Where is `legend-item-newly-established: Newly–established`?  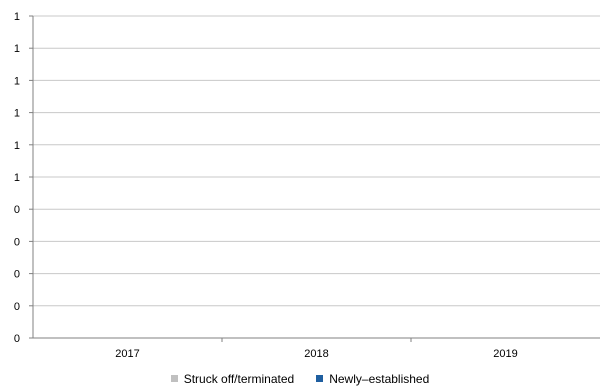 legend-item-newly-established: Newly–established is located at coordinates (372, 379).